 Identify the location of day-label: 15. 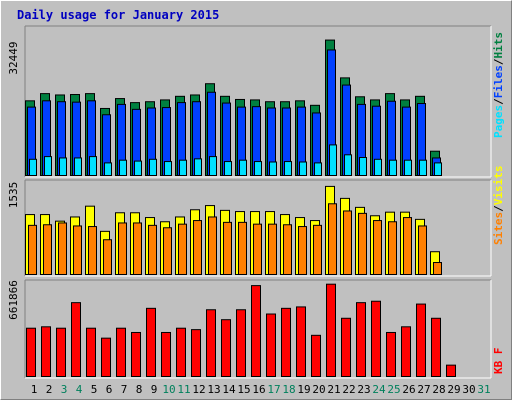
(243, 389).